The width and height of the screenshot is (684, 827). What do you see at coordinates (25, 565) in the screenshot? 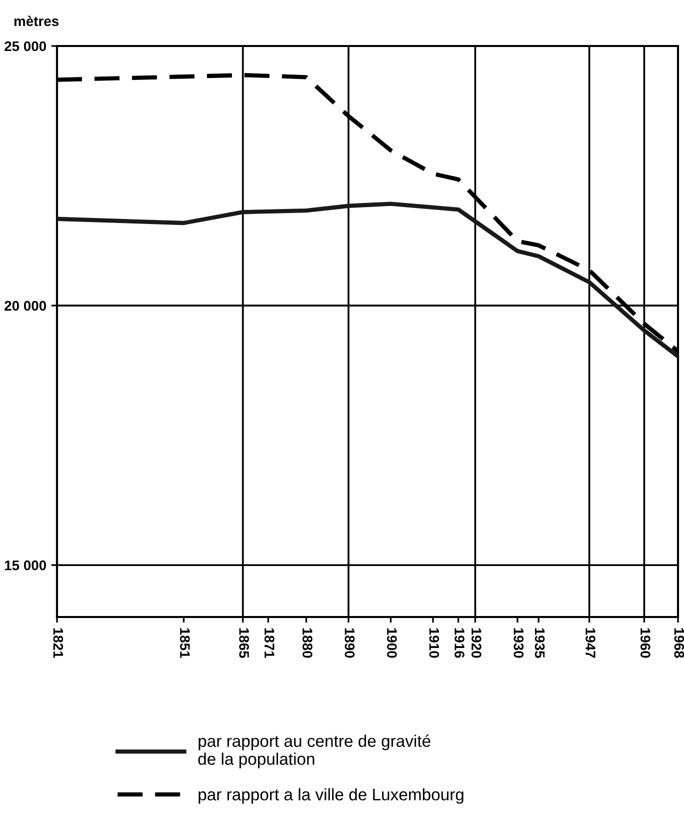
I see `y-tick-label: 15 000` at bounding box center [25, 565].